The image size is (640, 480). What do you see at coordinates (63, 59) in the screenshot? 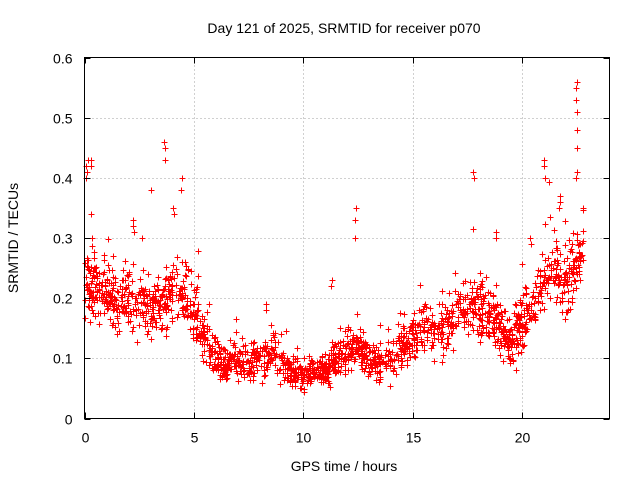
I see `y-tick-label: 0.6` at bounding box center [63, 59].